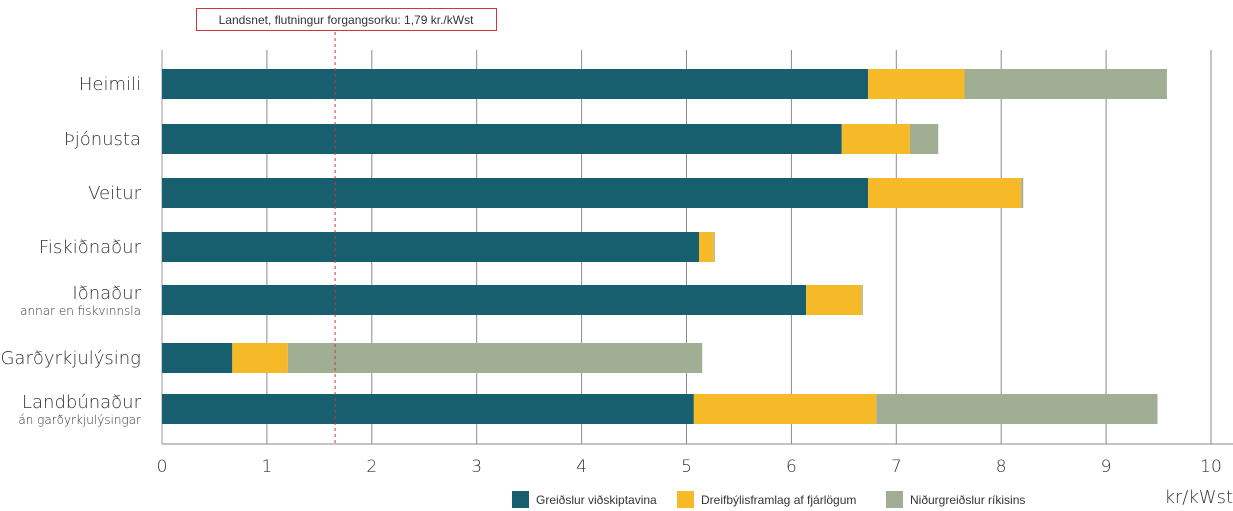 The width and height of the screenshot is (1233, 511). Describe the element at coordinates (114, 193) in the screenshot. I see `category-label: Veitur` at that location.